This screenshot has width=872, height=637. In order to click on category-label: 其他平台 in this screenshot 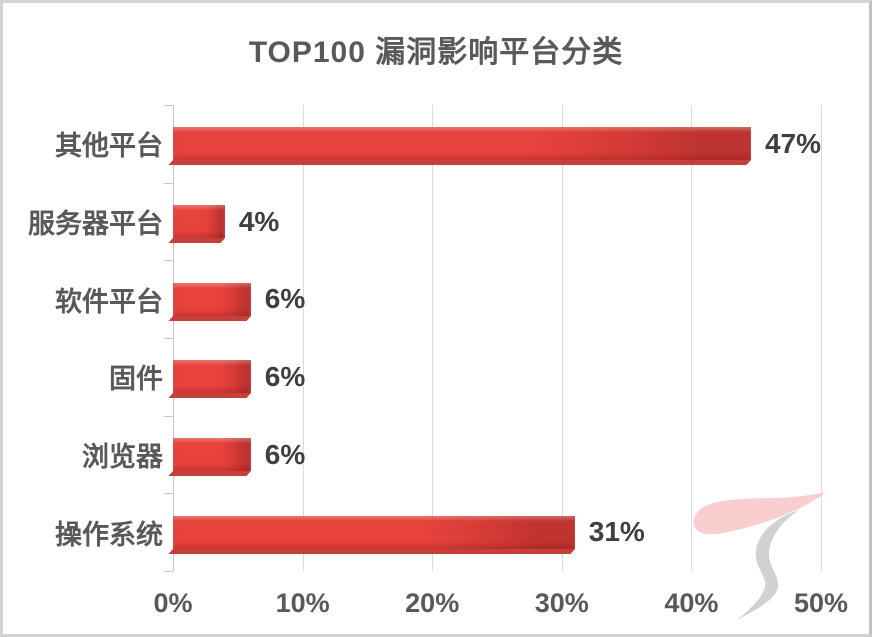, I will do `click(109, 146)`.